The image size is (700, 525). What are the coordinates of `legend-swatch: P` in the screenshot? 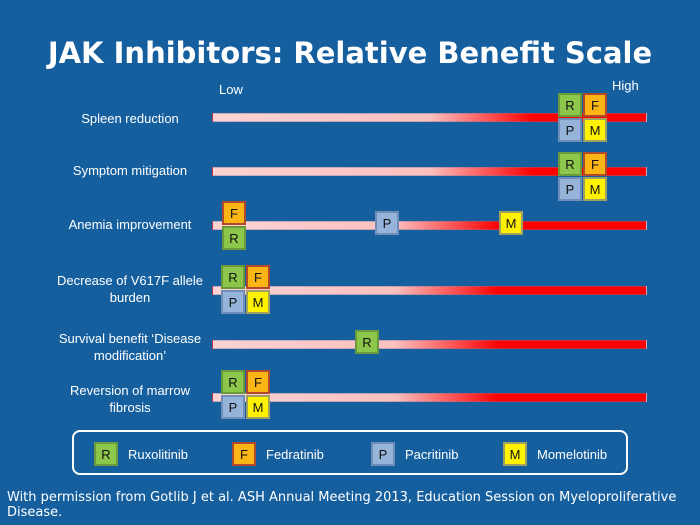 It's located at (383, 454).